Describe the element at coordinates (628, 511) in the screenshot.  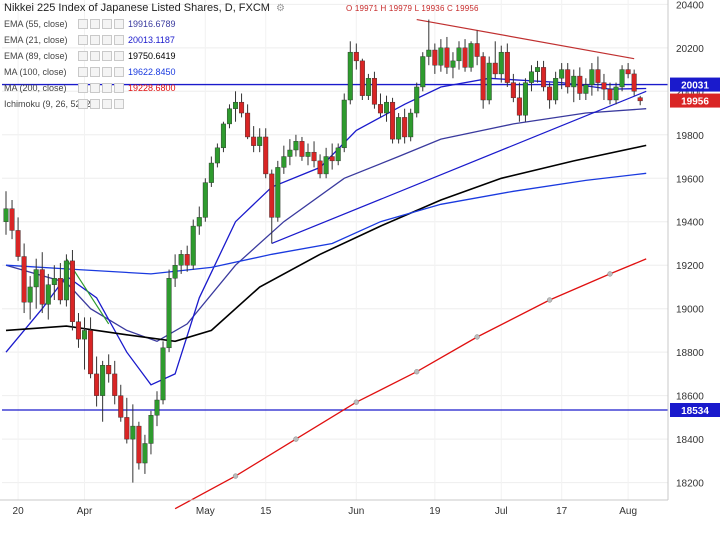
I see `x-tick-label: Aug` at that location.